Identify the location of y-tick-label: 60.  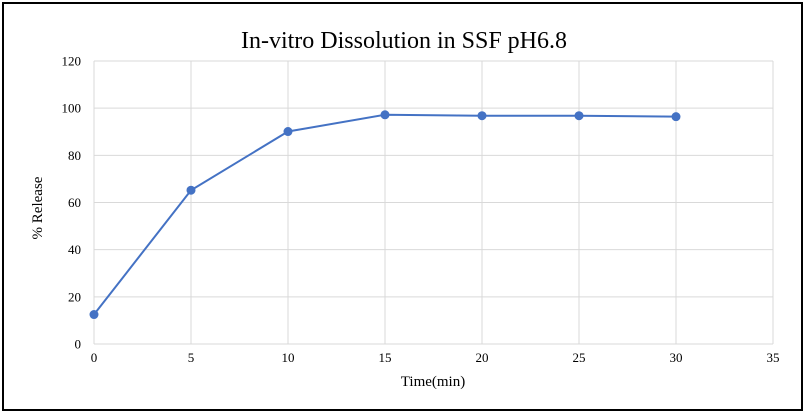
(74, 202).